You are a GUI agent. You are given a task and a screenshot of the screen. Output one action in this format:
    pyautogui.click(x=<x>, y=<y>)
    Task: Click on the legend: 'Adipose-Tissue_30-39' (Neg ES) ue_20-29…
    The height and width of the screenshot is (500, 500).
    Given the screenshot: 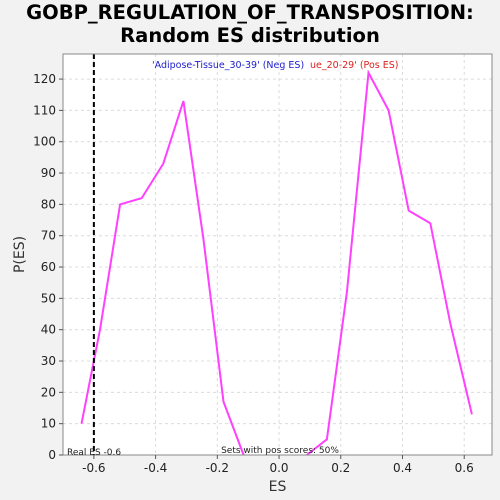 What is the action you would take?
    pyautogui.click(x=275, y=65)
    